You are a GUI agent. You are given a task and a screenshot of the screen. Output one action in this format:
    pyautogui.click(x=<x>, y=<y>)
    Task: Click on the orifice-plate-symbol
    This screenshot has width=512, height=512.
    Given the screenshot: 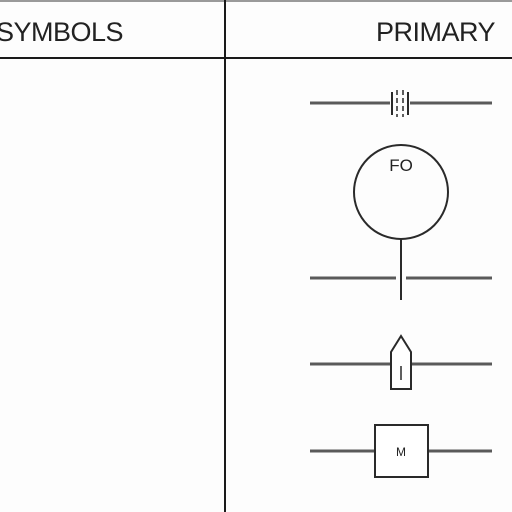 What is the action you would take?
    pyautogui.click(x=401, y=103)
    